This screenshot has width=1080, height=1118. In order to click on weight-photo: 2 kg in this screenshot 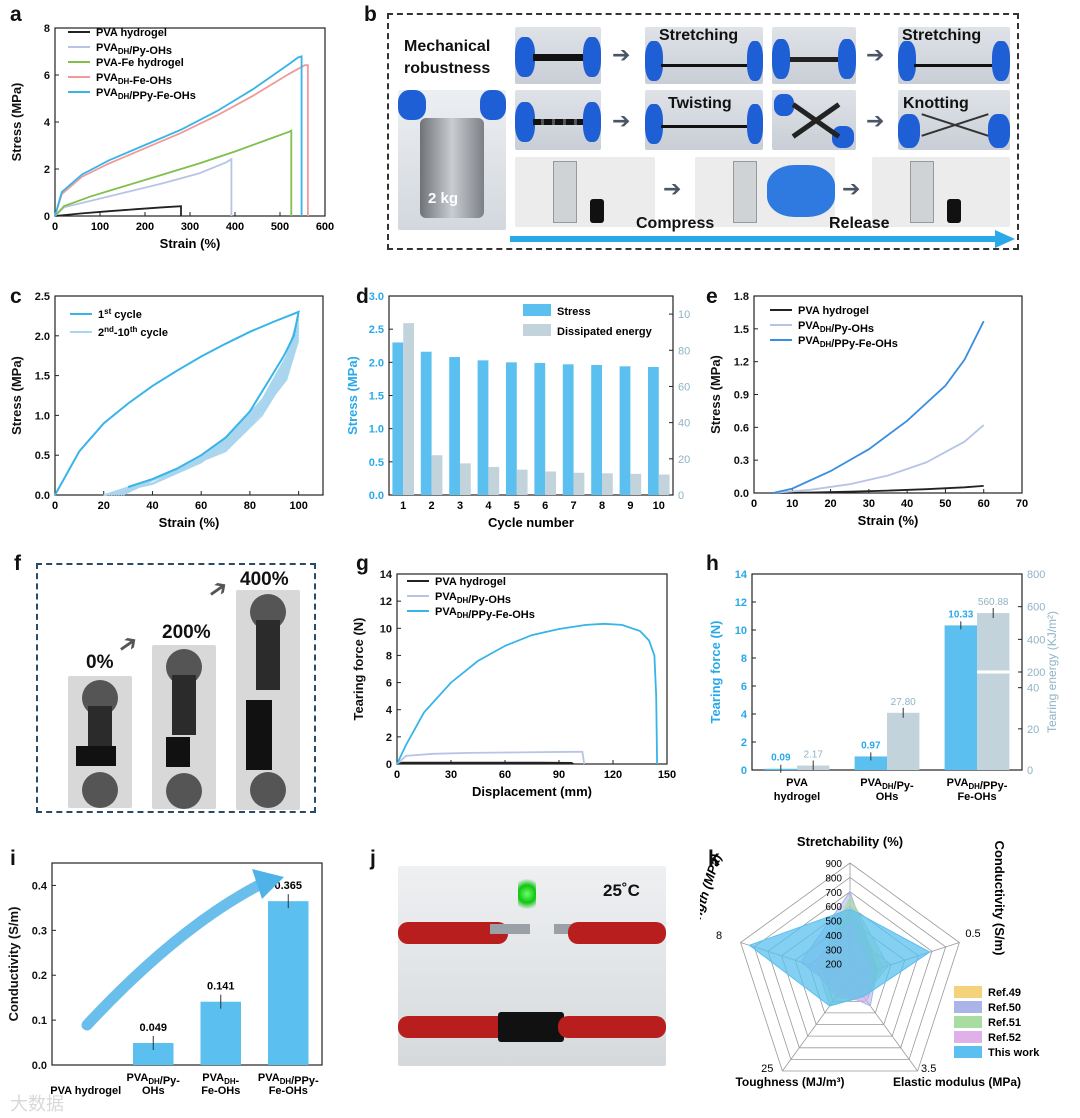, I will do `click(452, 160)`.